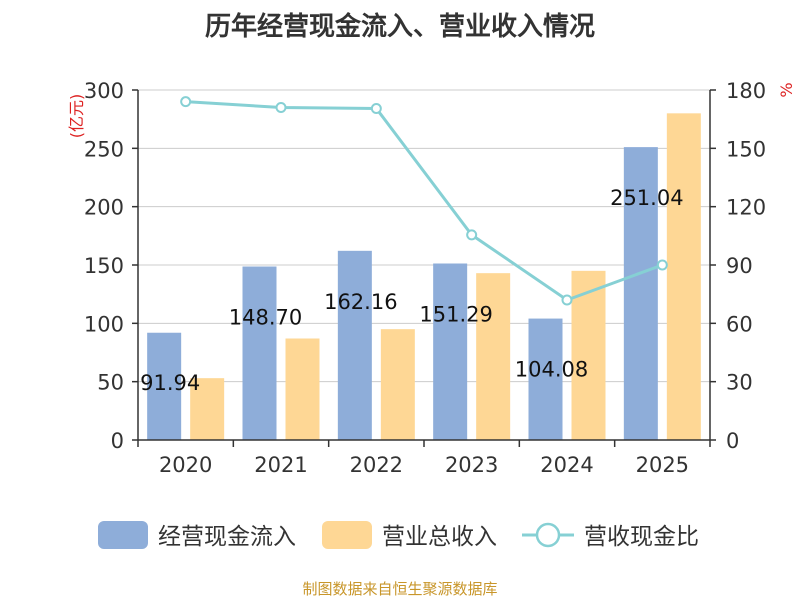 This screenshot has width=800, height=600. I want to click on x-tick-label-2021: 2021, so click(280, 465).